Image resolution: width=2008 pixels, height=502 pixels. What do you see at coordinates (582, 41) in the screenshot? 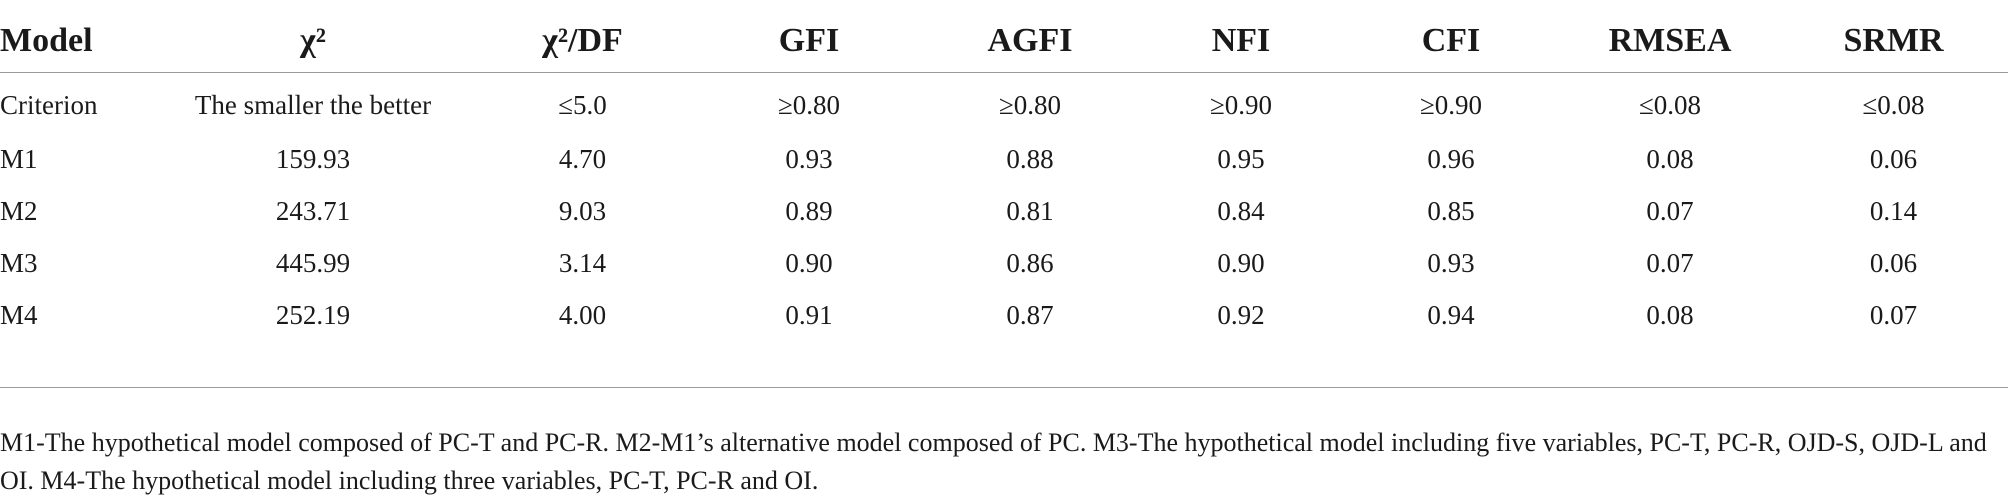
I see `header-chi-square-df: χ²/DF` at bounding box center [582, 41].